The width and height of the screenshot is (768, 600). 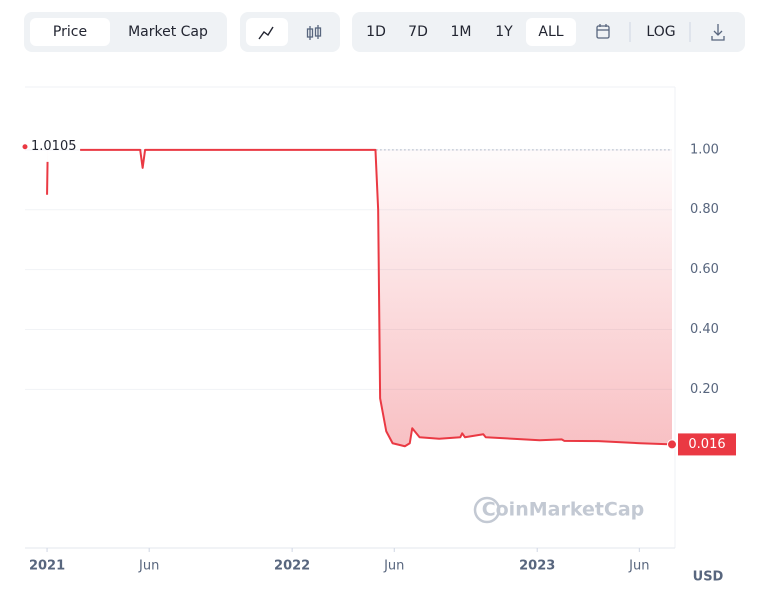 I want to click on high-label: 1.0105, so click(x=54, y=146).